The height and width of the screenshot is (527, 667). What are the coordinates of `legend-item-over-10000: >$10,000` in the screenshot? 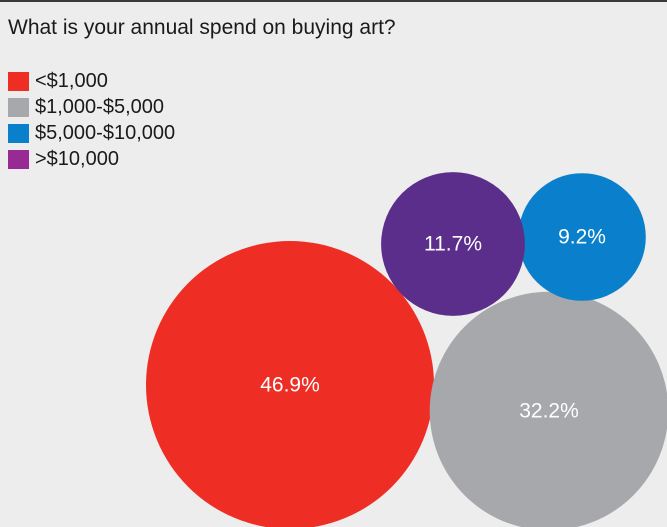 It's located at (91, 159).